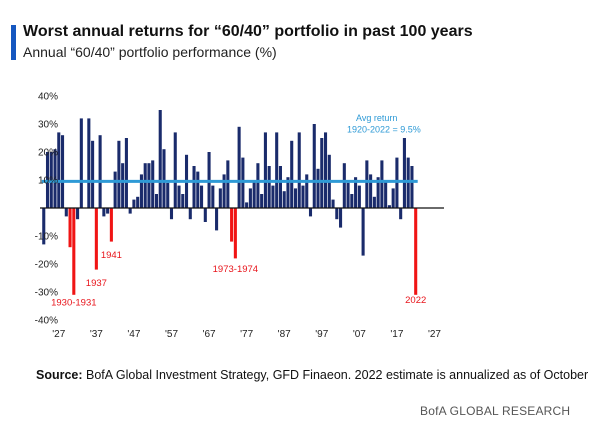  Describe the element at coordinates (341, 218) in the screenshot. I see `bar-2002` at that location.